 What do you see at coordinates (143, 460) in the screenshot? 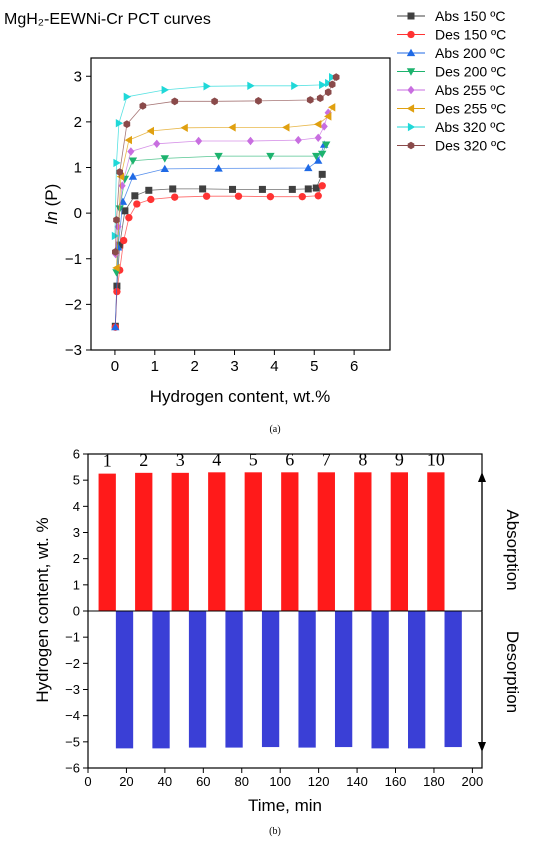
I see `cycle-number-label: 2` at bounding box center [143, 460].